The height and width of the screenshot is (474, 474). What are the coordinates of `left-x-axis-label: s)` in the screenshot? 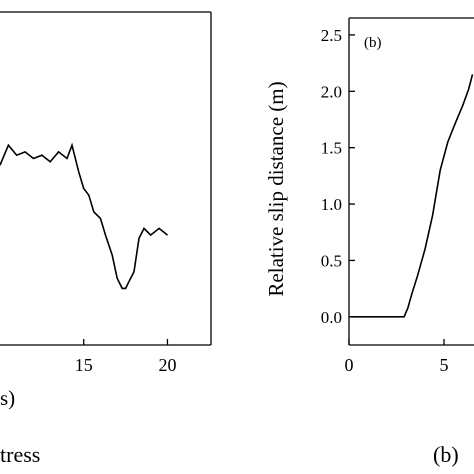 It's located at (7, 398).